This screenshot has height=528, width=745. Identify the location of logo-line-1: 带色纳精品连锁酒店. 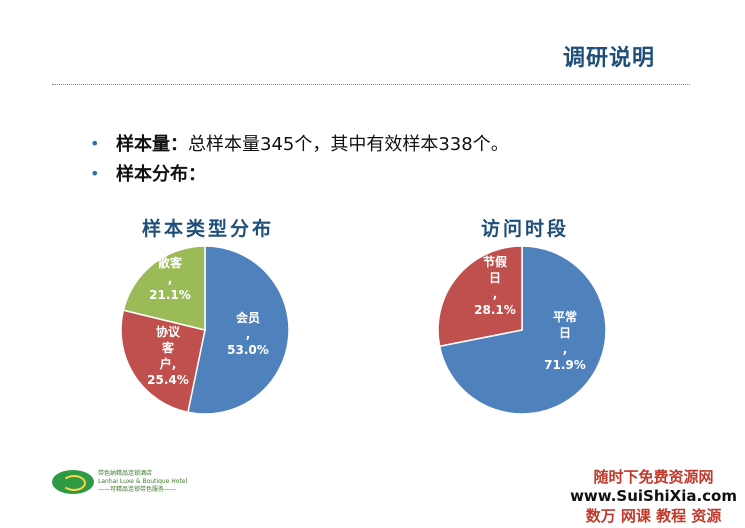
(125, 473).